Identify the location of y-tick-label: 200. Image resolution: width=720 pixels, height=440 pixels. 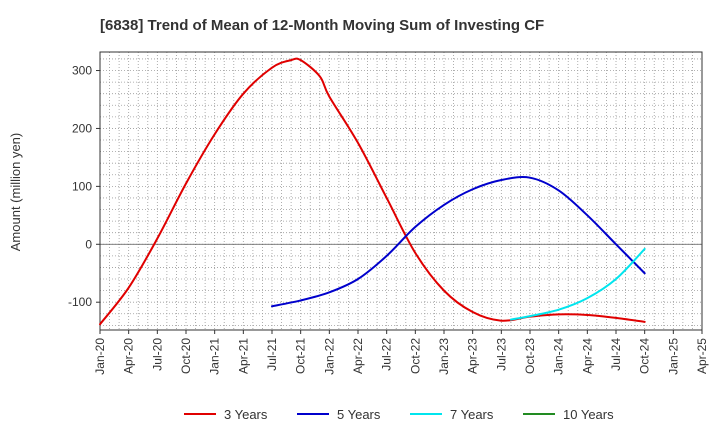
(82, 128).